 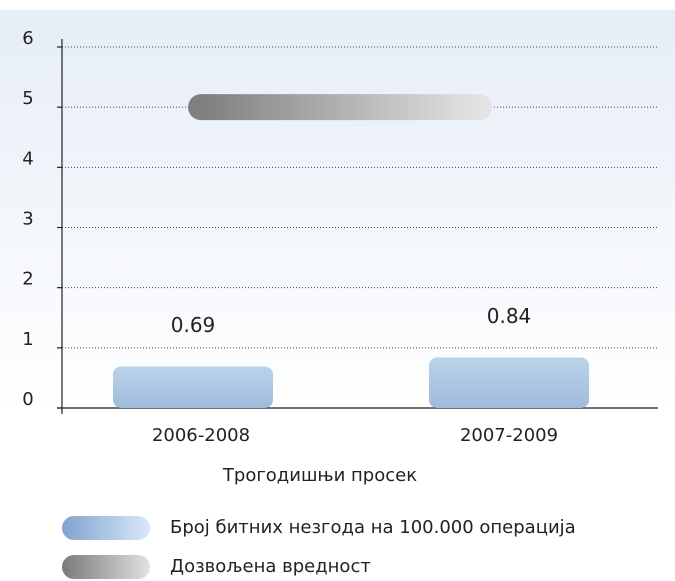 What do you see at coordinates (193, 325) in the screenshot?
I see `data-label: 0.69` at bounding box center [193, 325].